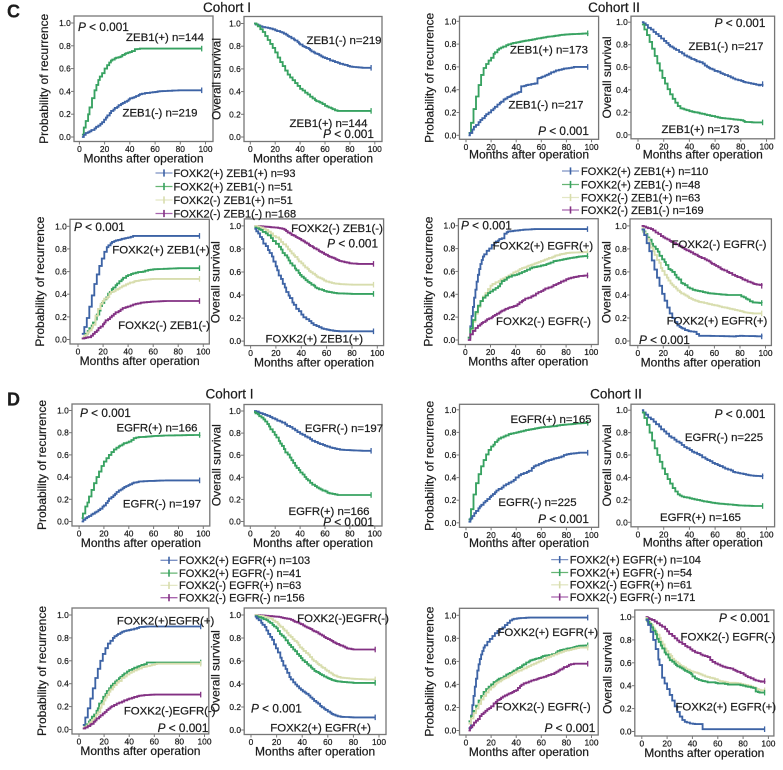 This screenshot has height=770, width=783. What do you see at coordinates (164, 326) in the screenshot?
I see `svg-text: FOXK2(-) ZEB1(-)` at bounding box center [164, 326].